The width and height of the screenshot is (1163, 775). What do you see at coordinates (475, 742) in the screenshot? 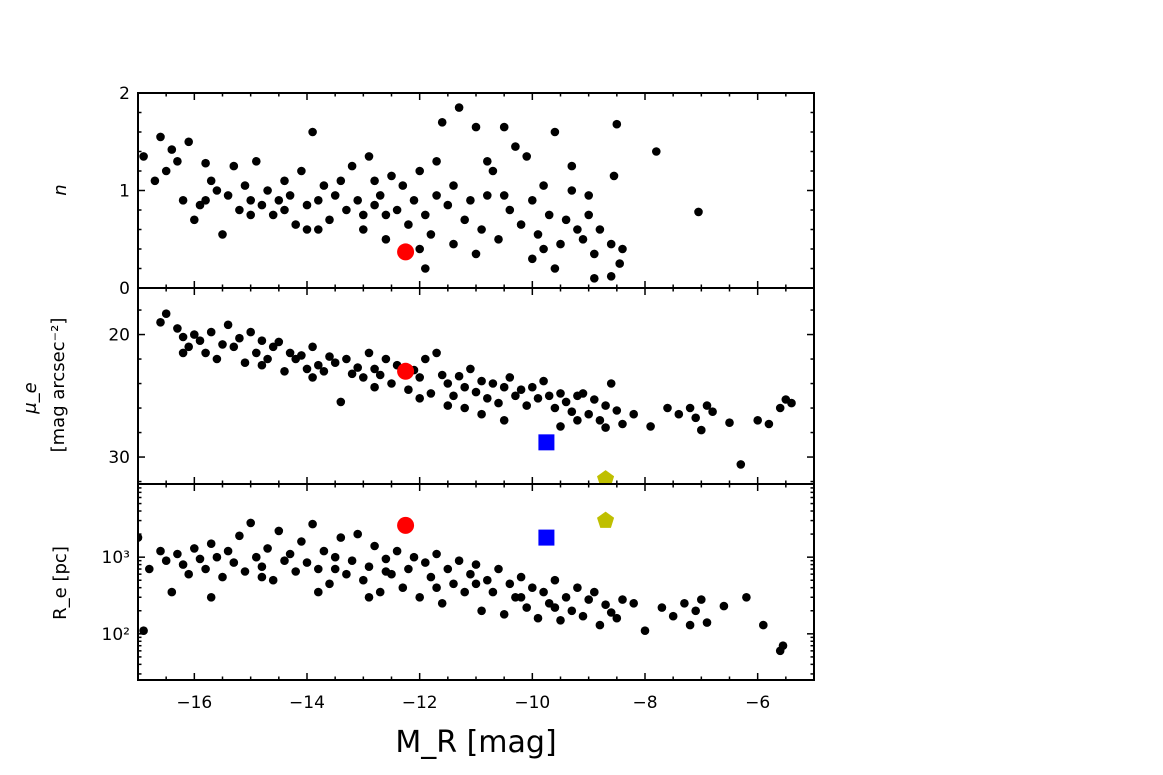
I see `xlabel: M_R [mag]` at bounding box center [475, 742].